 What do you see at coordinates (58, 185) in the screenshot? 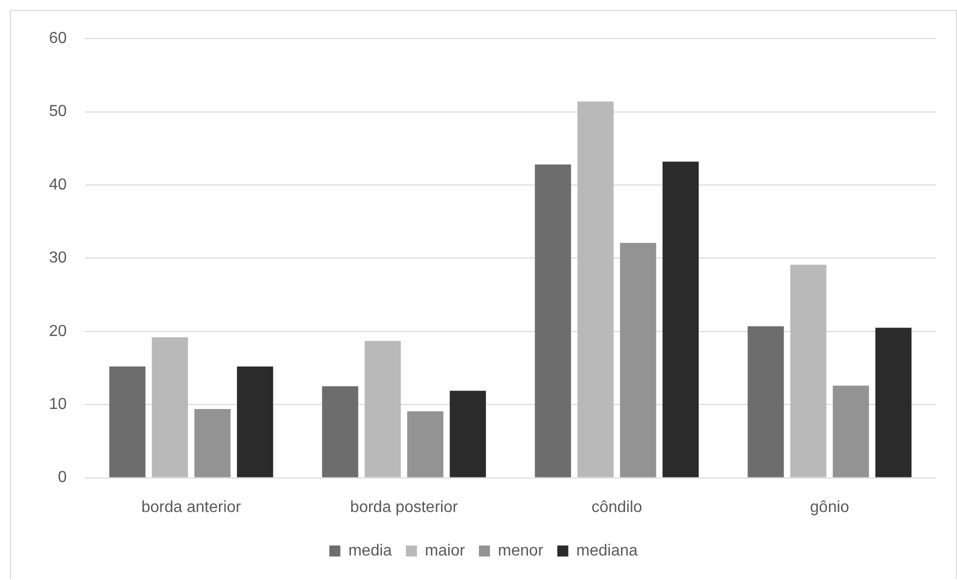
I see `y-tick-label: 40` at bounding box center [58, 185].